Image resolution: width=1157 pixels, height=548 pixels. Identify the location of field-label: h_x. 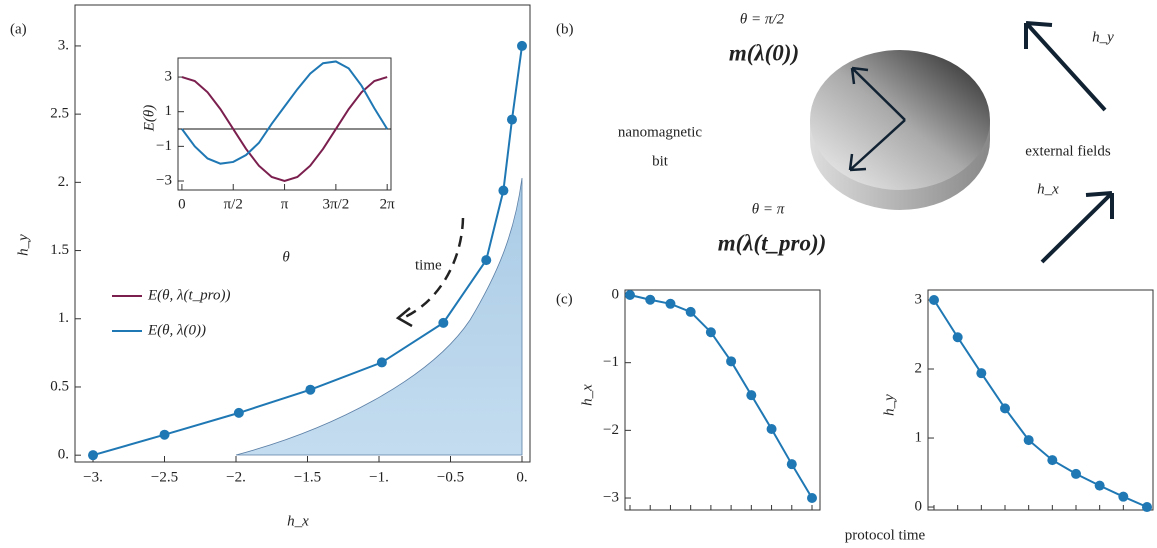
(1048, 189).